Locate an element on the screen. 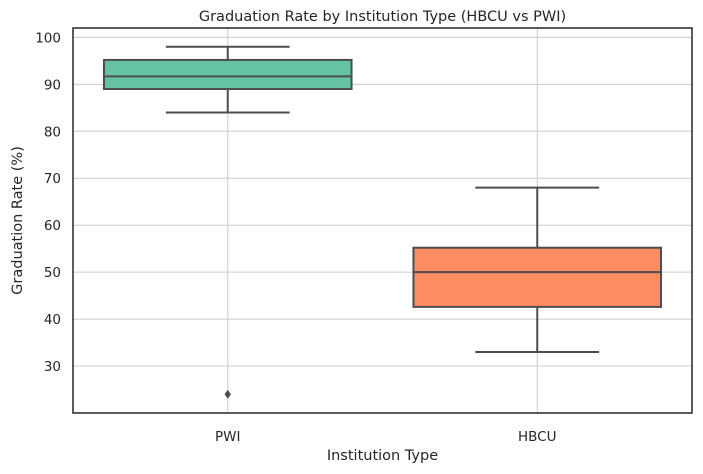 This screenshot has width=703, height=474. y-tick-label: 100 is located at coordinates (48, 38).